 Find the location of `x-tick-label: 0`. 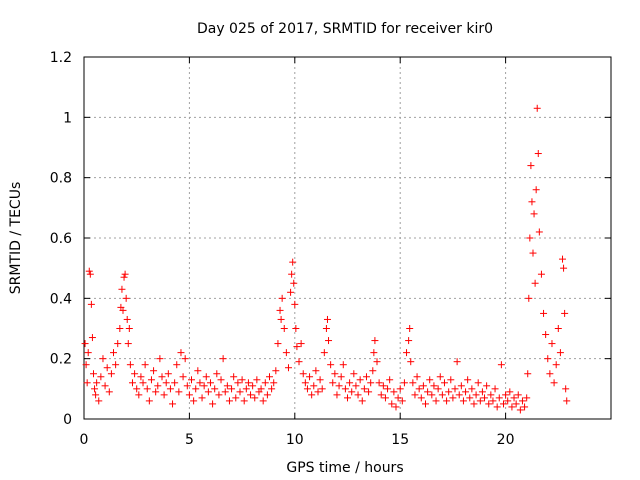

x-tick-label: 0 is located at coordinates (84, 440).